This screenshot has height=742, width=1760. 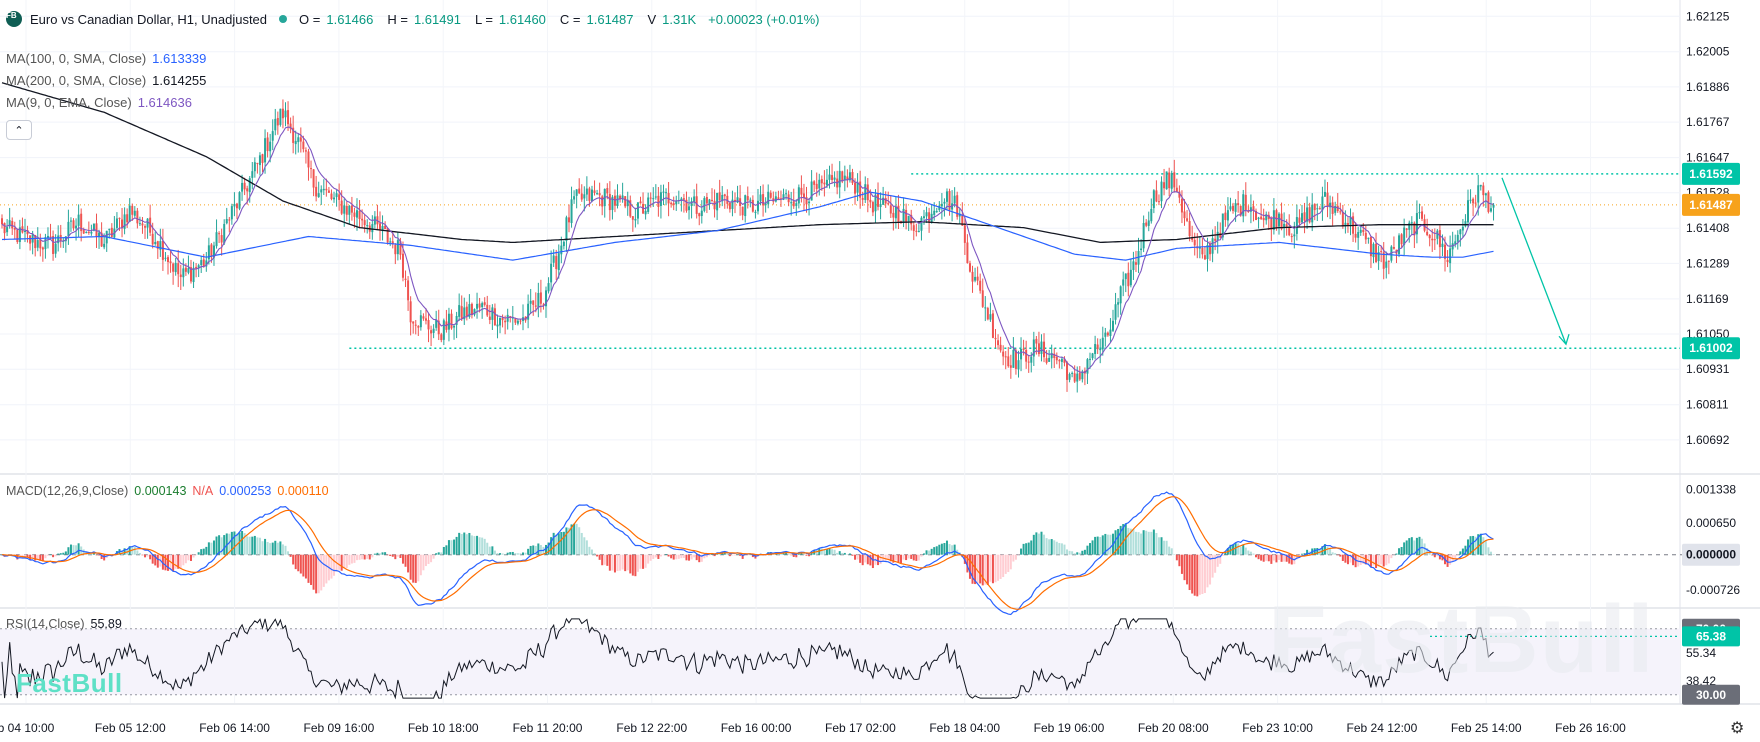 I want to click on price-tick-label: 1.60692, so click(x=1708, y=440).